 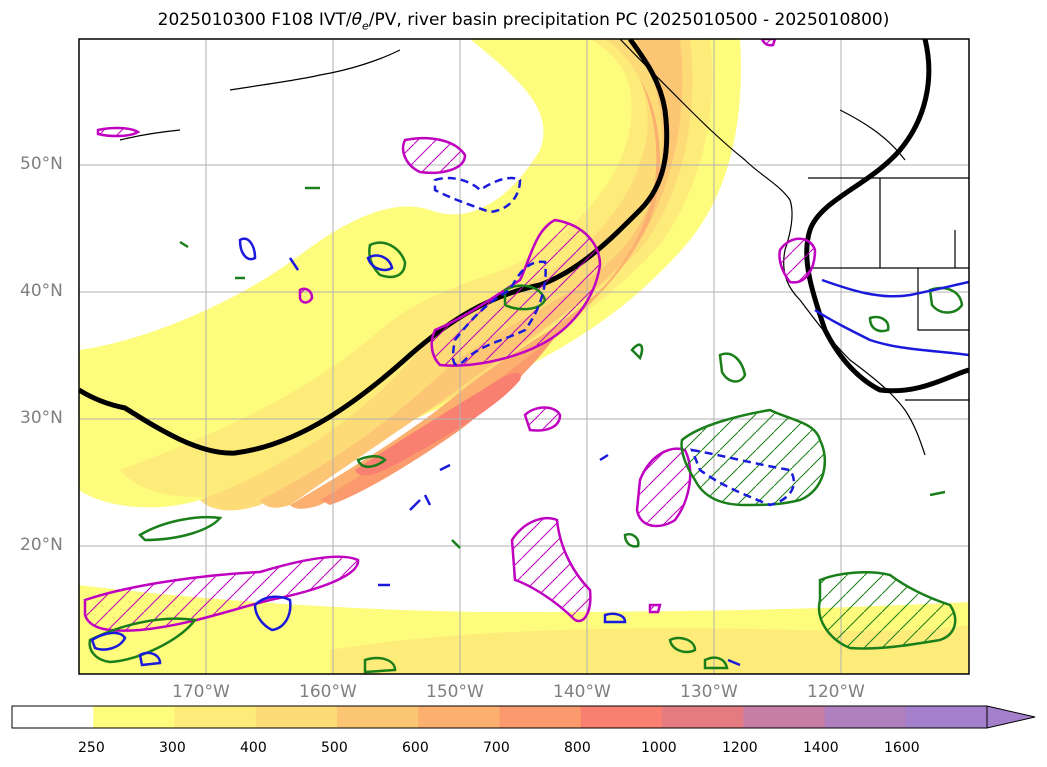 What do you see at coordinates (41, 545) in the screenshot?
I see `lat-label-20n: 20°N` at bounding box center [41, 545].